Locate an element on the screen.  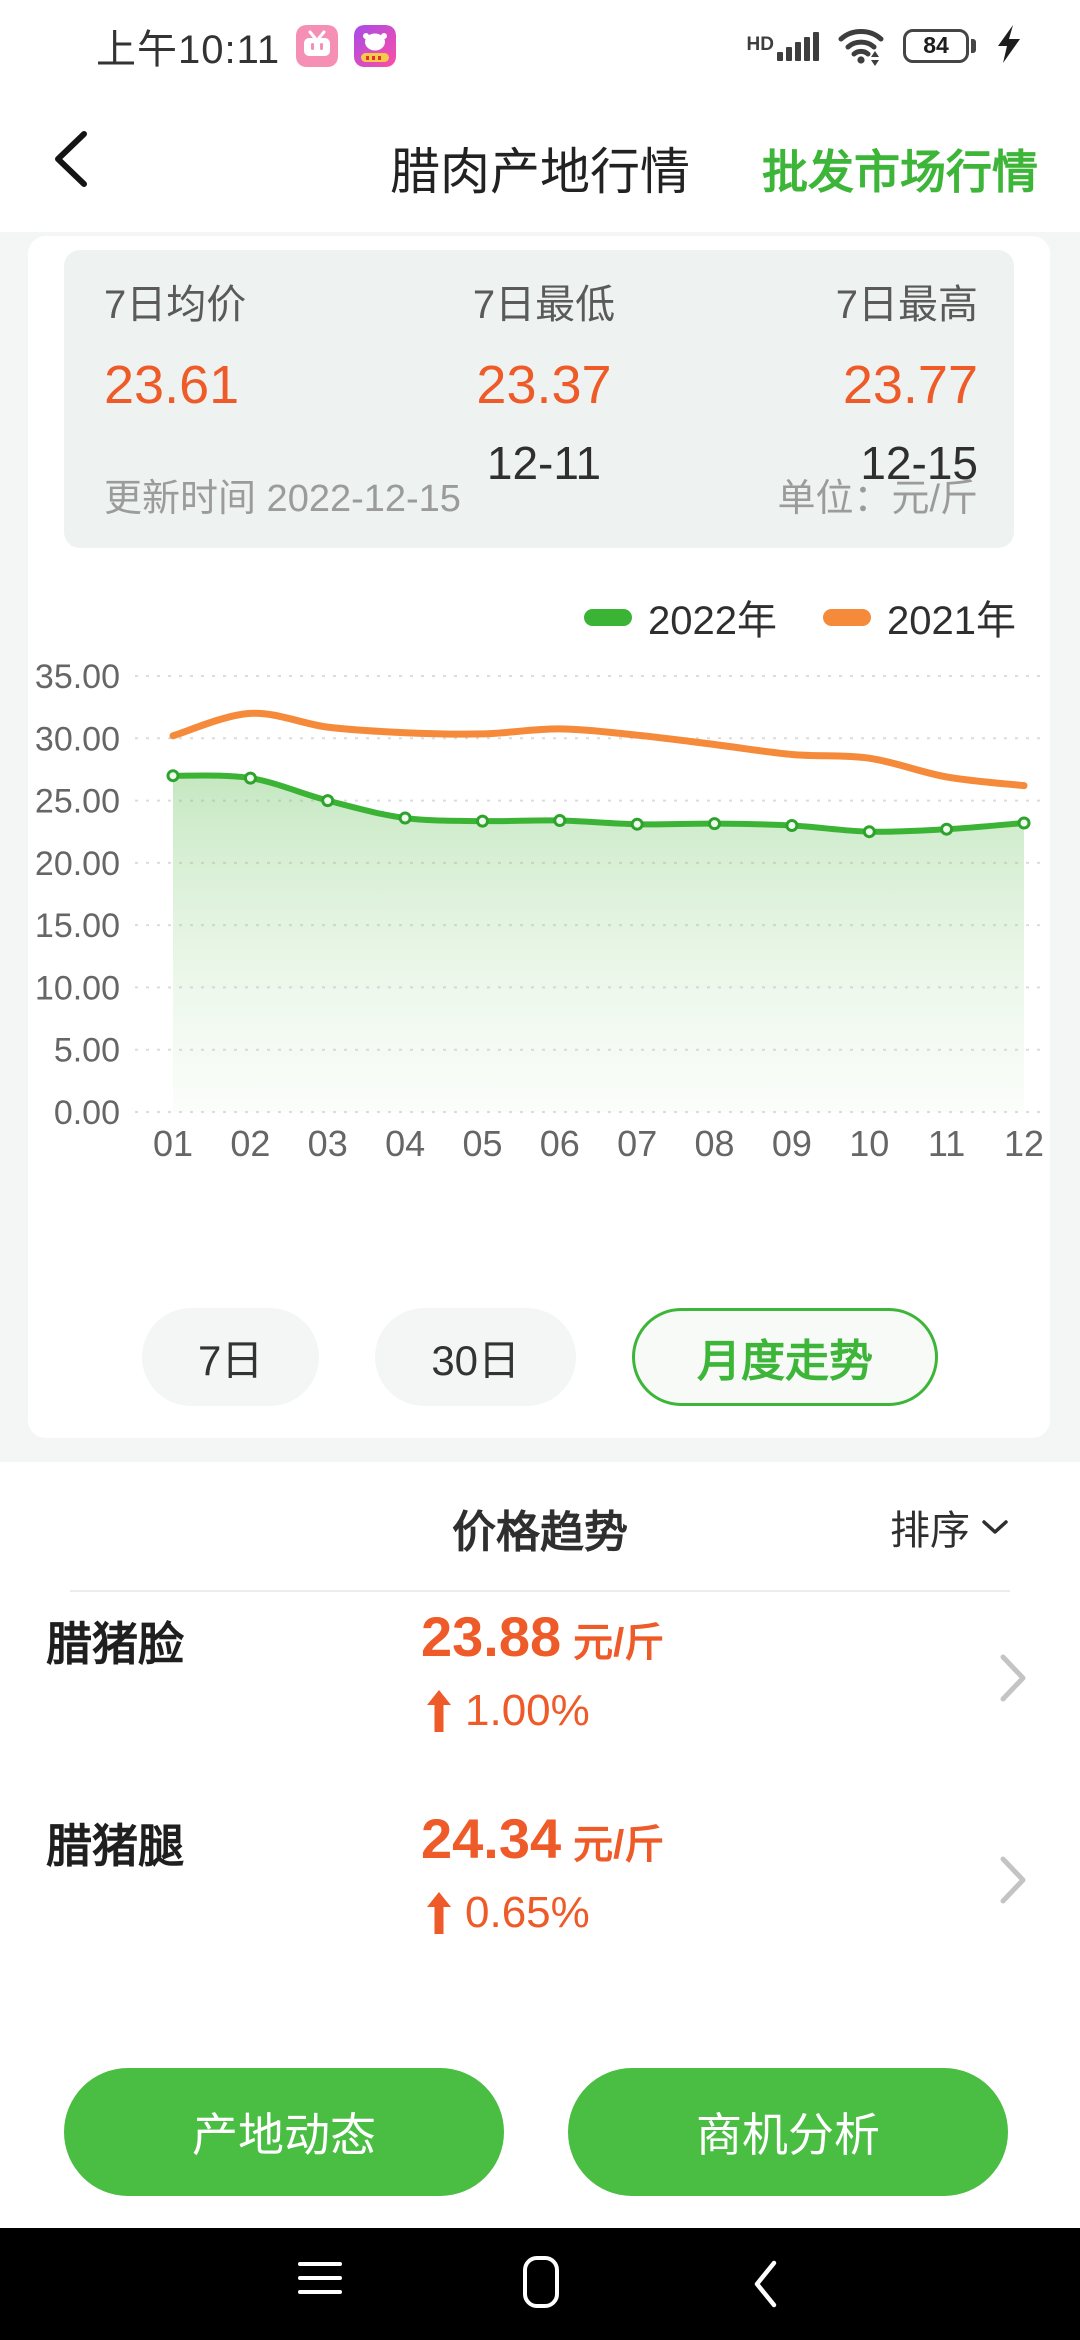
footer-buttons: 产地动态 商机分析 is located at coordinates (536, 2132).